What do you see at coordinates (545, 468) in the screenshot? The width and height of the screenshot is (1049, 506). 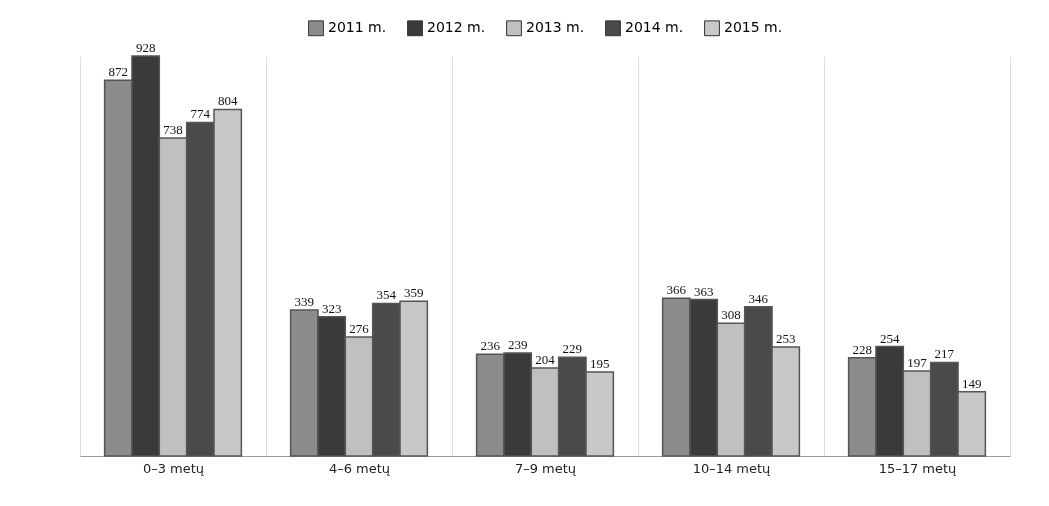 I see `x-tick-label: 7–9 metų` at bounding box center [545, 468].